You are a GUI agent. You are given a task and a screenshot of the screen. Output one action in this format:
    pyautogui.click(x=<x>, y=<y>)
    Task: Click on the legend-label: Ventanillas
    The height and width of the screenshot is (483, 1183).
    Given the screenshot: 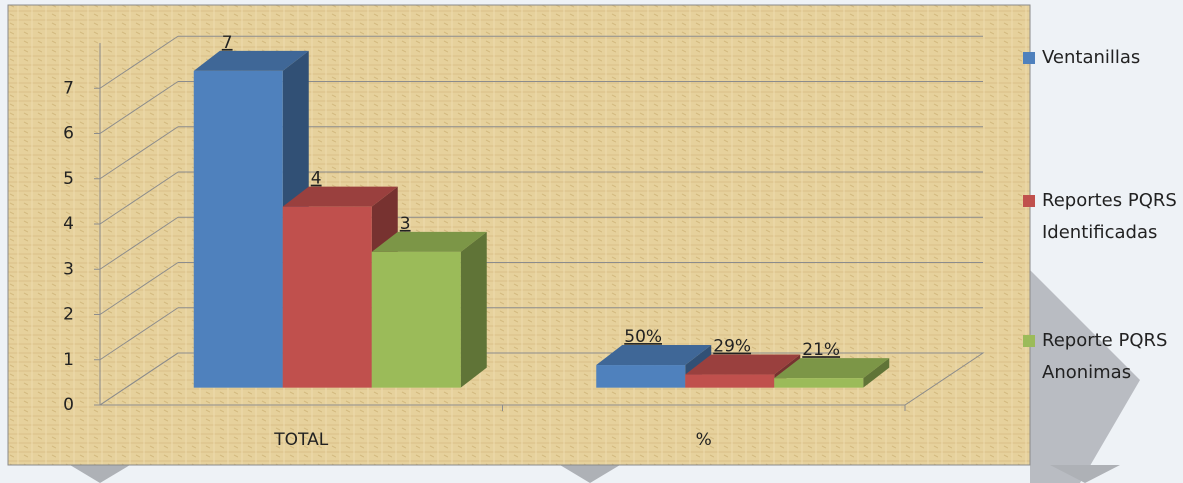 What is the action you would take?
    pyautogui.click(x=1091, y=57)
    